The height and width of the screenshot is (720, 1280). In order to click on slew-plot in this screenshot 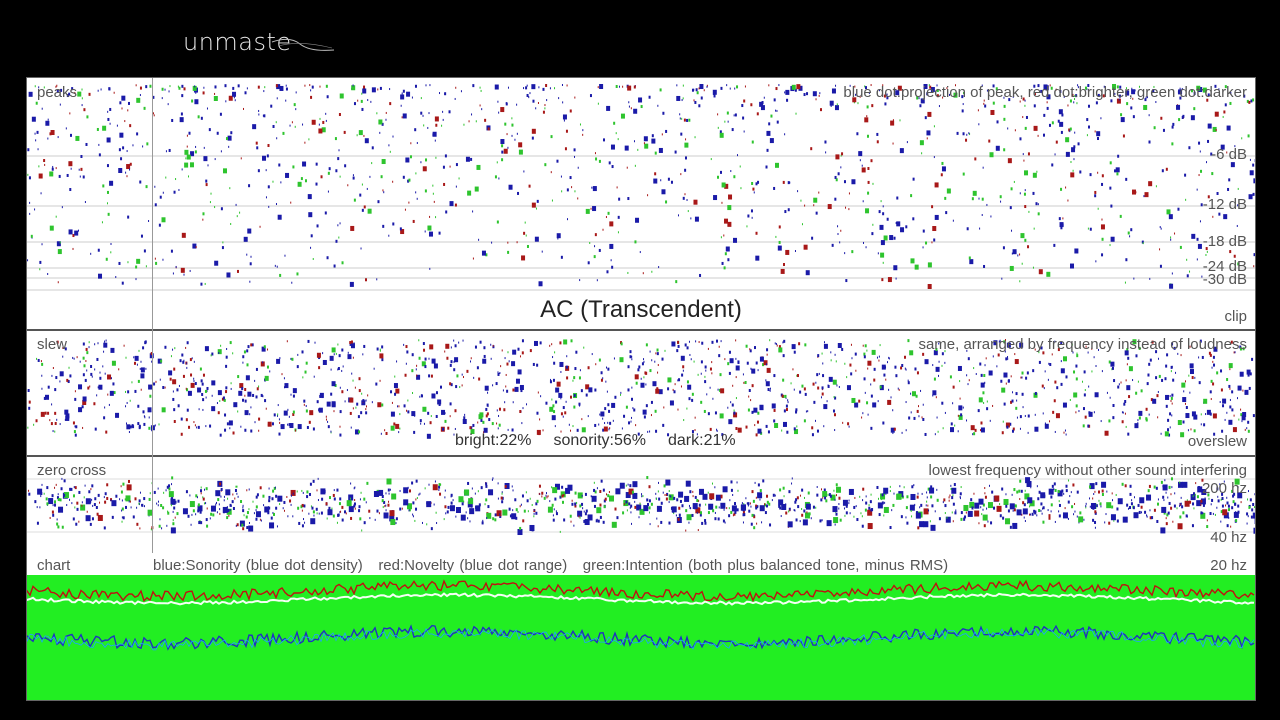, I will do `click(641, 389)`.